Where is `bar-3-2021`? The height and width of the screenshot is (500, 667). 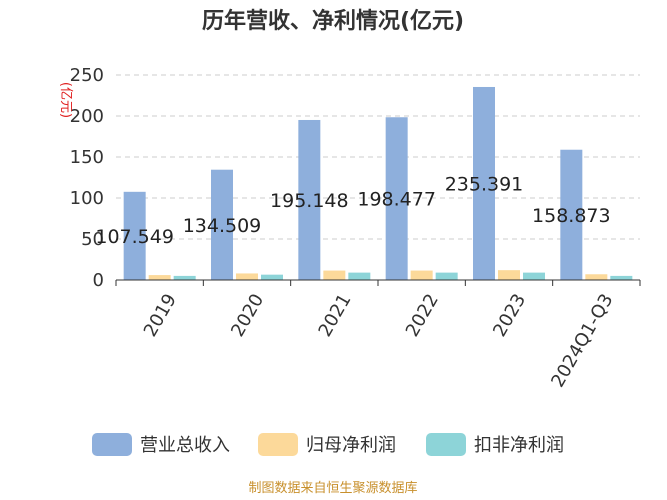 bar-3-2021 is located at coordinates (359, 276).